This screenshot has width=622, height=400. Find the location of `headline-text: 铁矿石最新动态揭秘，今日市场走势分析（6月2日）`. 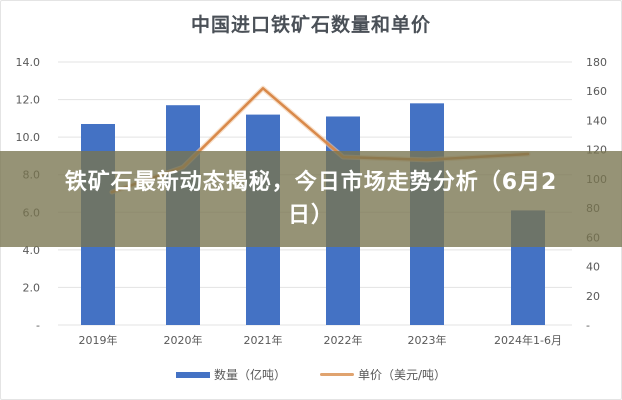

headline-text: 铁矿石最新动态揭秘，今日市场走势分析（6月2日） is located at coordinates (311, 199).